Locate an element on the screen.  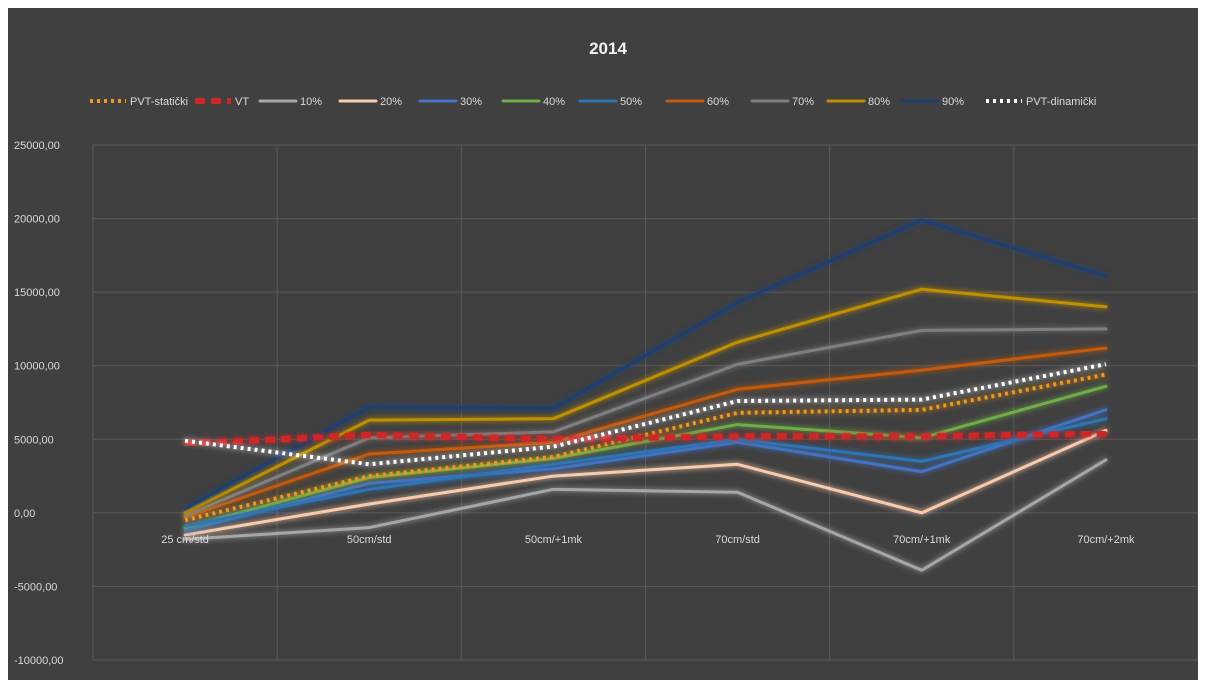
y-tick-label: 0,00 is located at coordinates (24, 514).